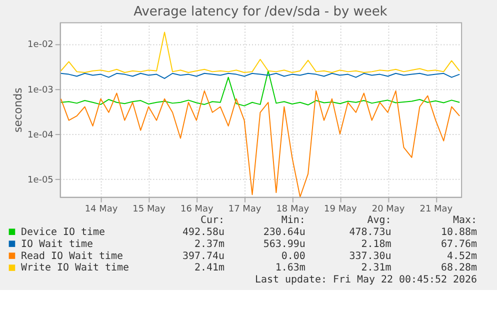  I want to click on y-tick-label: 1e-03, so click(41, 90).